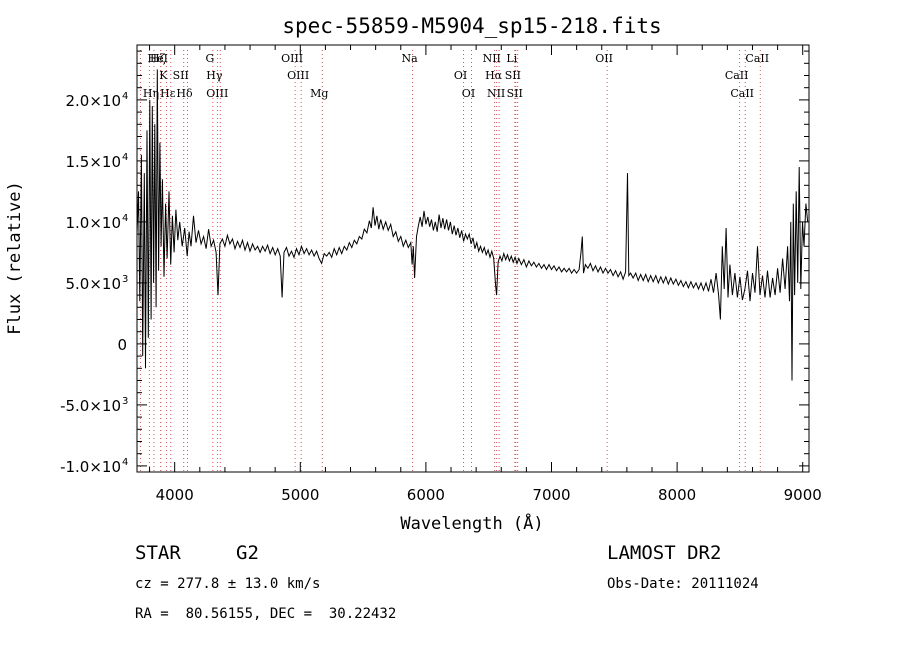 Image resolution: width=900 pixels, height=650 pixels. Describe the element at coordinates (677, 495) in the screenshot. I see `x-tick-label: 8000` at that location.